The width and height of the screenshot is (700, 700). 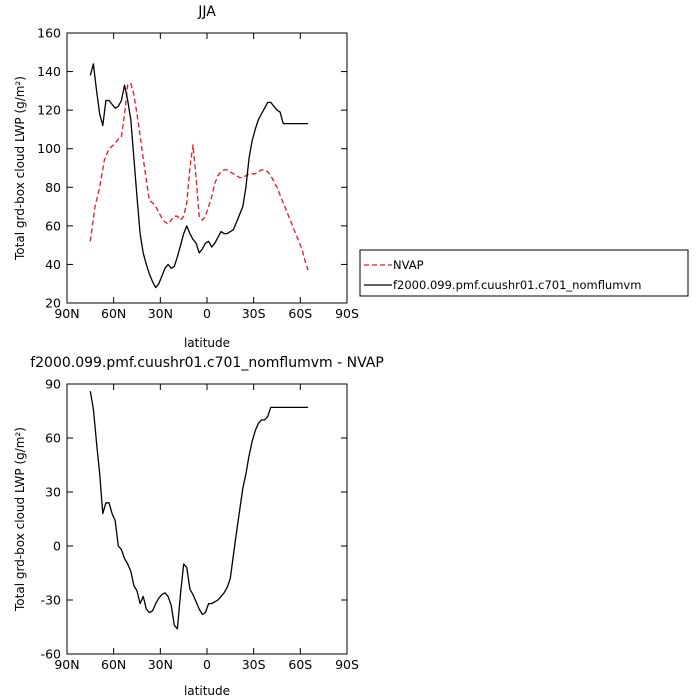 I want to click on top-chart-title: JJA, so click(x=206, y=12).